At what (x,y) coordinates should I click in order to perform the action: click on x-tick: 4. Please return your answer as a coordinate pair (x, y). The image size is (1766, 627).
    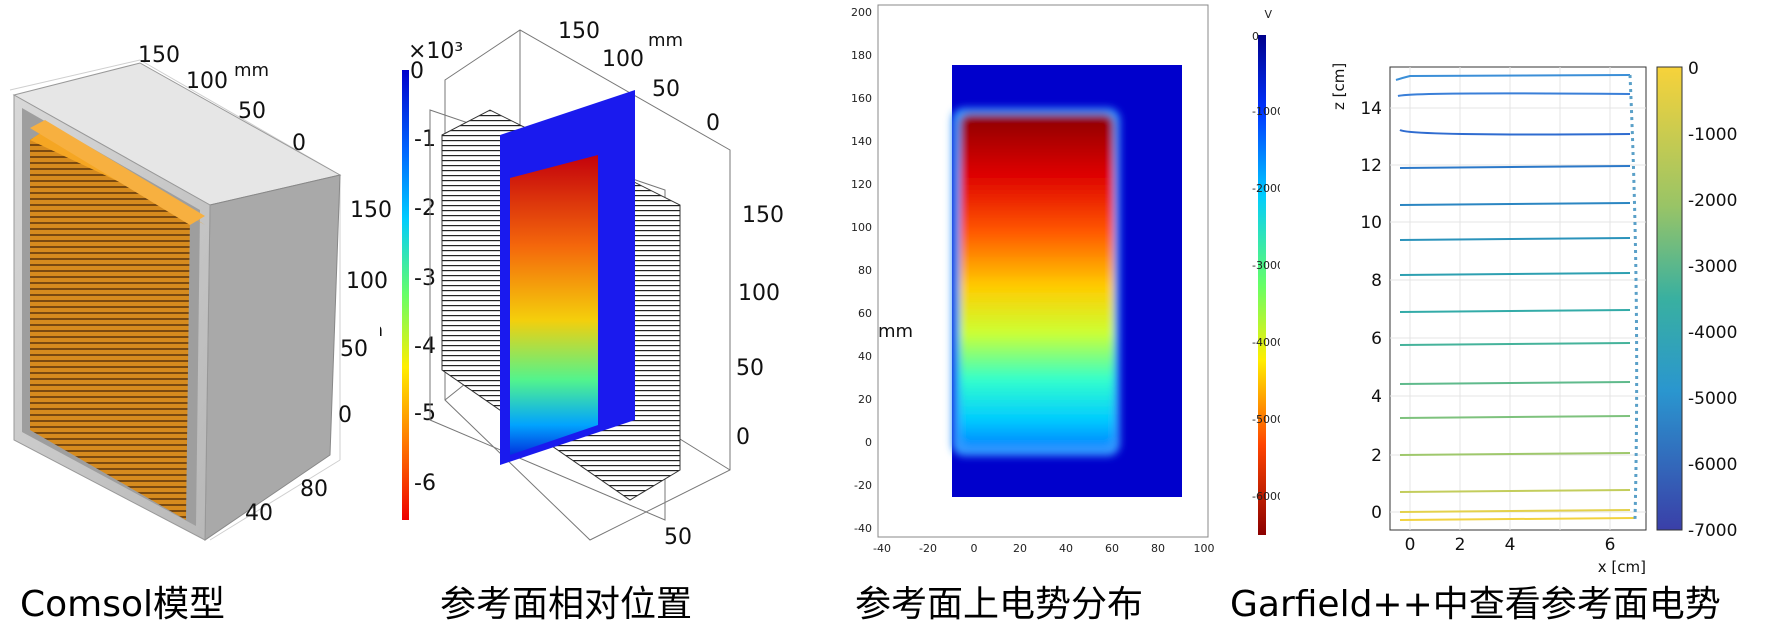
    Looking at the image, I should click on (1510, 545).